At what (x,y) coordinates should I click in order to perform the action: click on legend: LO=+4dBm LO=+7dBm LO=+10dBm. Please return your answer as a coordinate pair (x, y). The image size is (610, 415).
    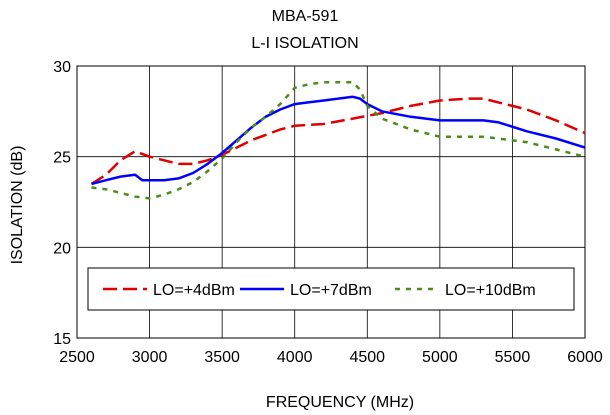
    Looking at the image, I should click on (331, 289).